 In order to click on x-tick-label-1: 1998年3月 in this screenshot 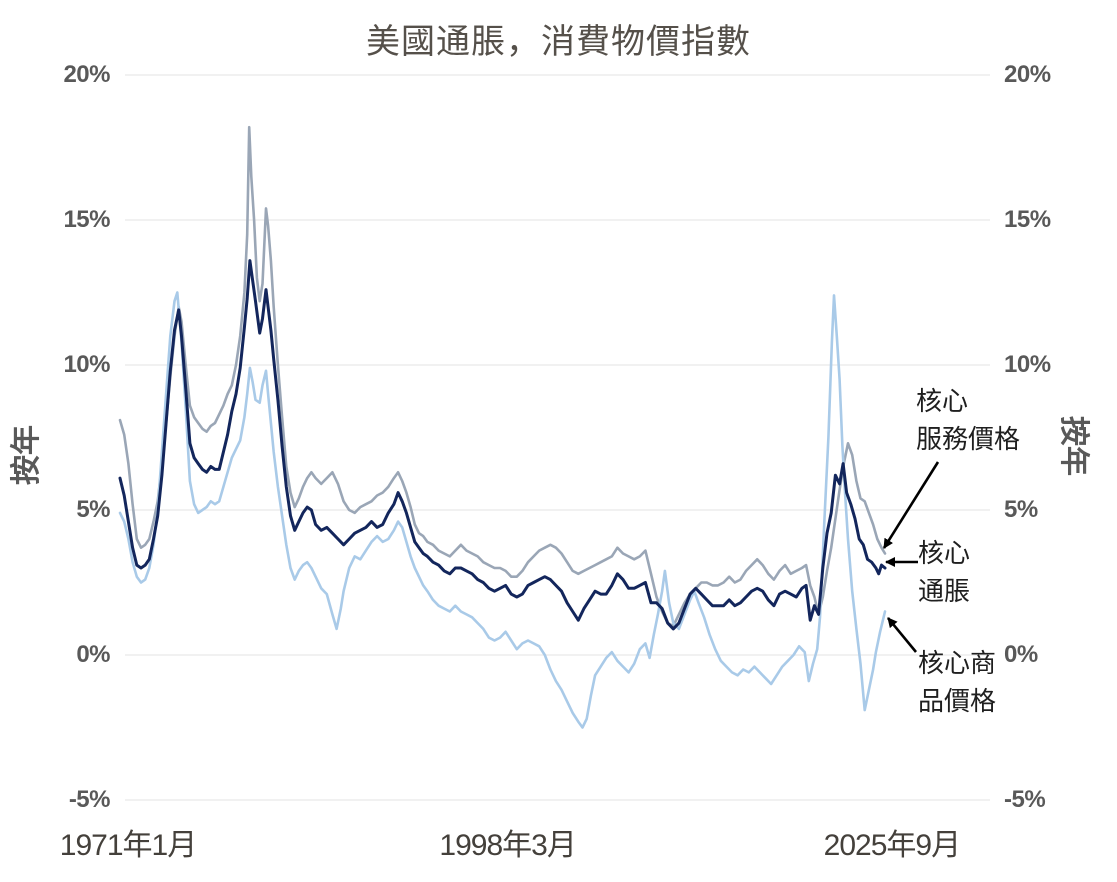, I will do `click(507, 845)`.